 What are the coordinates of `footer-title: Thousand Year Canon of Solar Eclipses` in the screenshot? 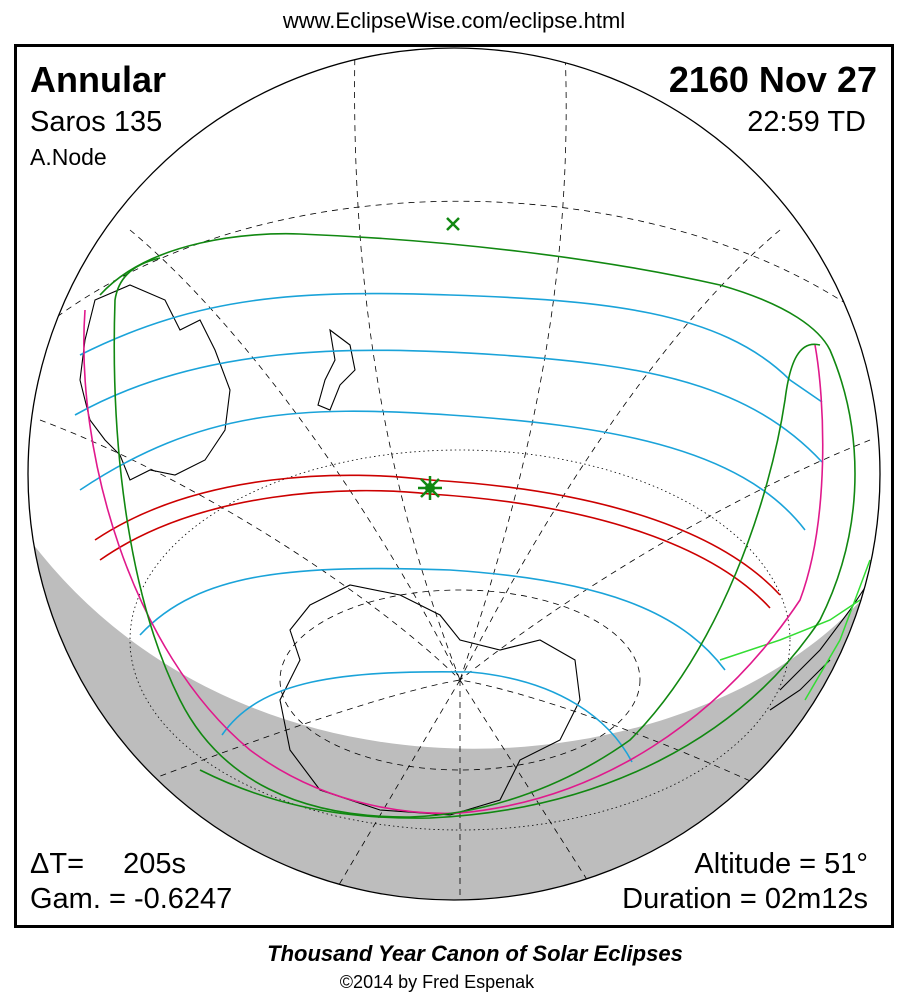 It's located at (475, 953).